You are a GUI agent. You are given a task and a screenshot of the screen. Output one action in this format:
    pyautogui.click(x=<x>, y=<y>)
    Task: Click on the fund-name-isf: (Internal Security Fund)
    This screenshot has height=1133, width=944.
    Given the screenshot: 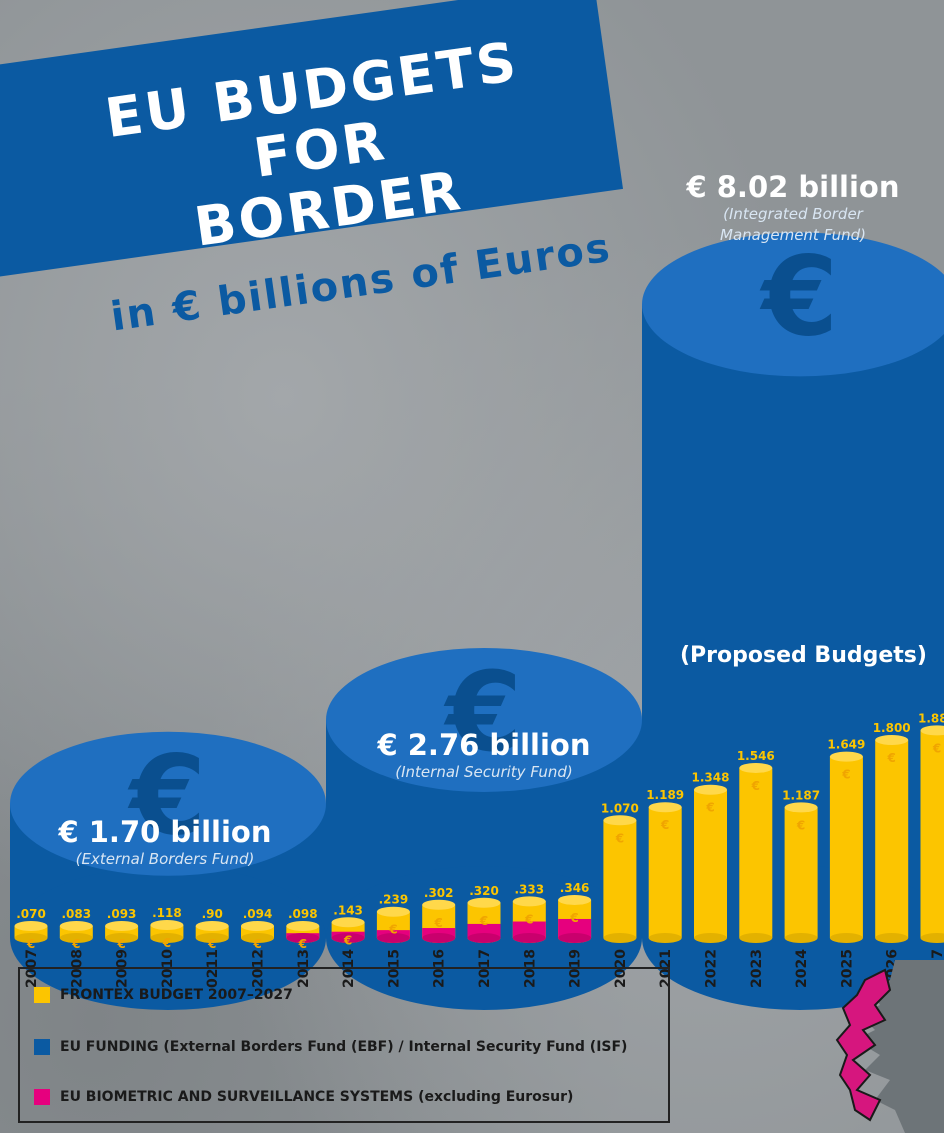 What is the action you would take?
    pyautogui.click(x=484, y=772)
    